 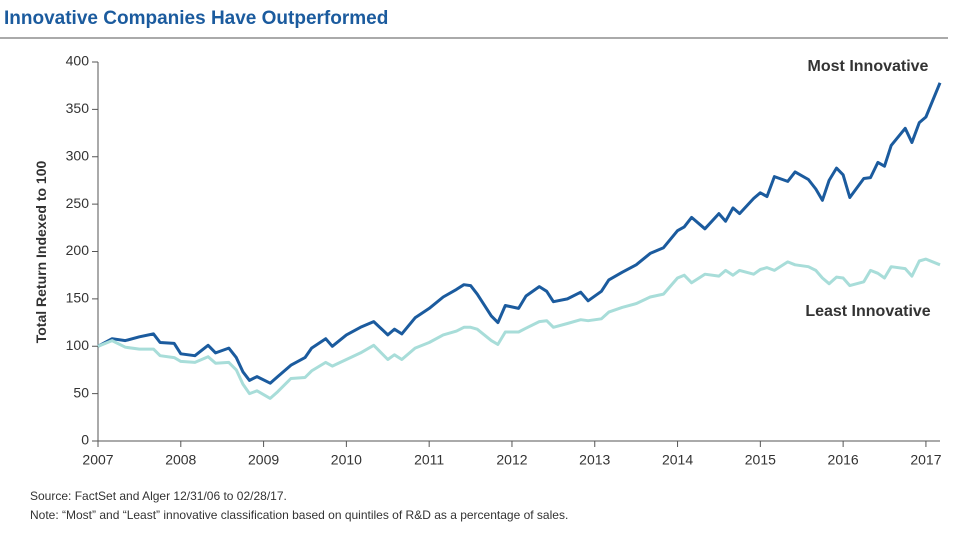 I want to click on chart-title: Innovative Companies Have Outperformed, so click(x=196, y=18).